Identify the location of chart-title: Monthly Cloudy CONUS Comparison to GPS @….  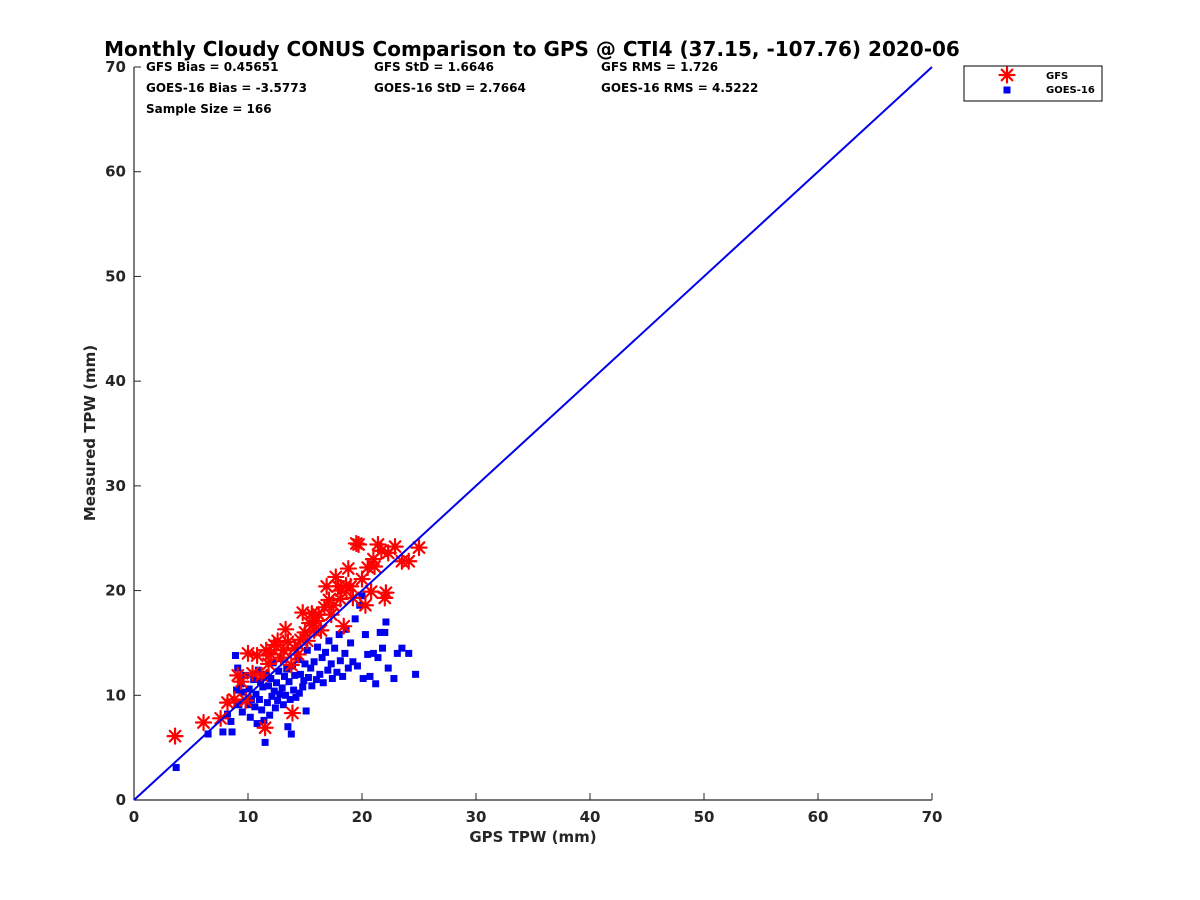
(532, 49).